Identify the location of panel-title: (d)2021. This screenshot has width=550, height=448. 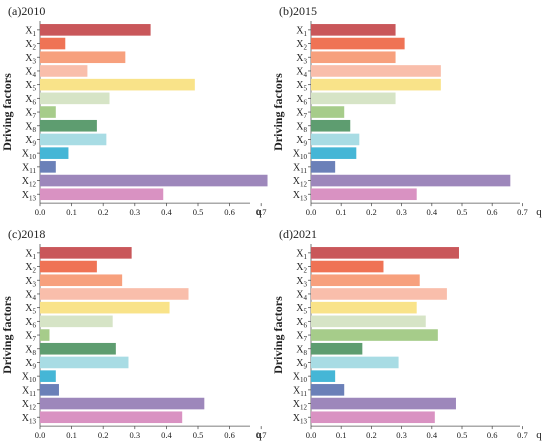
(298, 234).